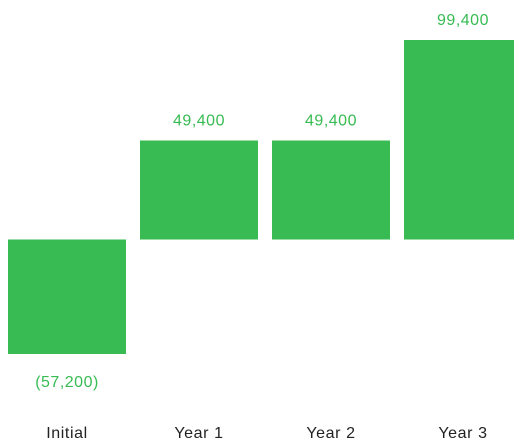 Image resolution: width=514 pixels, height=441 pixels. What do you see at coordinates (330, 433) in the screenshot?
I see `category-label-year-2: Year 2` at bounding box center [330, 433].